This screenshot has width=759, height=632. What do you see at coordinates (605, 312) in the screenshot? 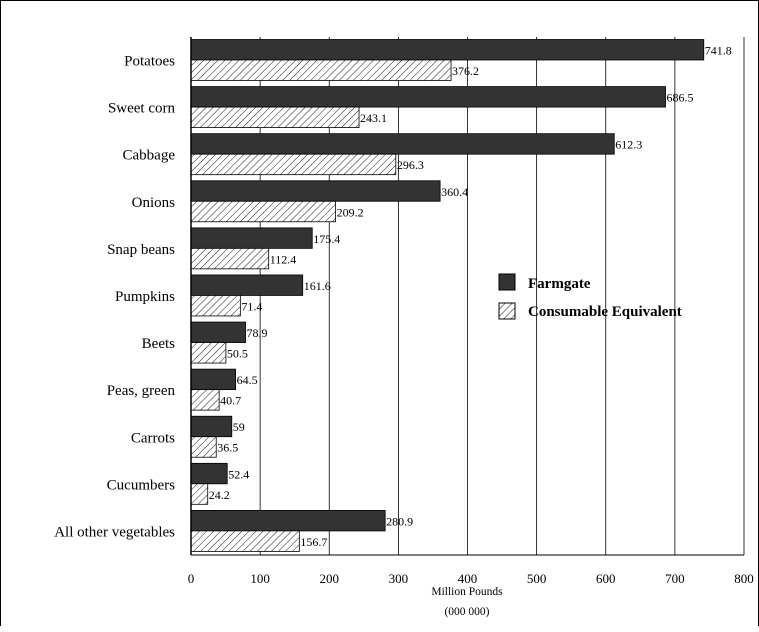
I see `legend-label-consumable: Consumable Equivalent` at bounding box center [605, 312].